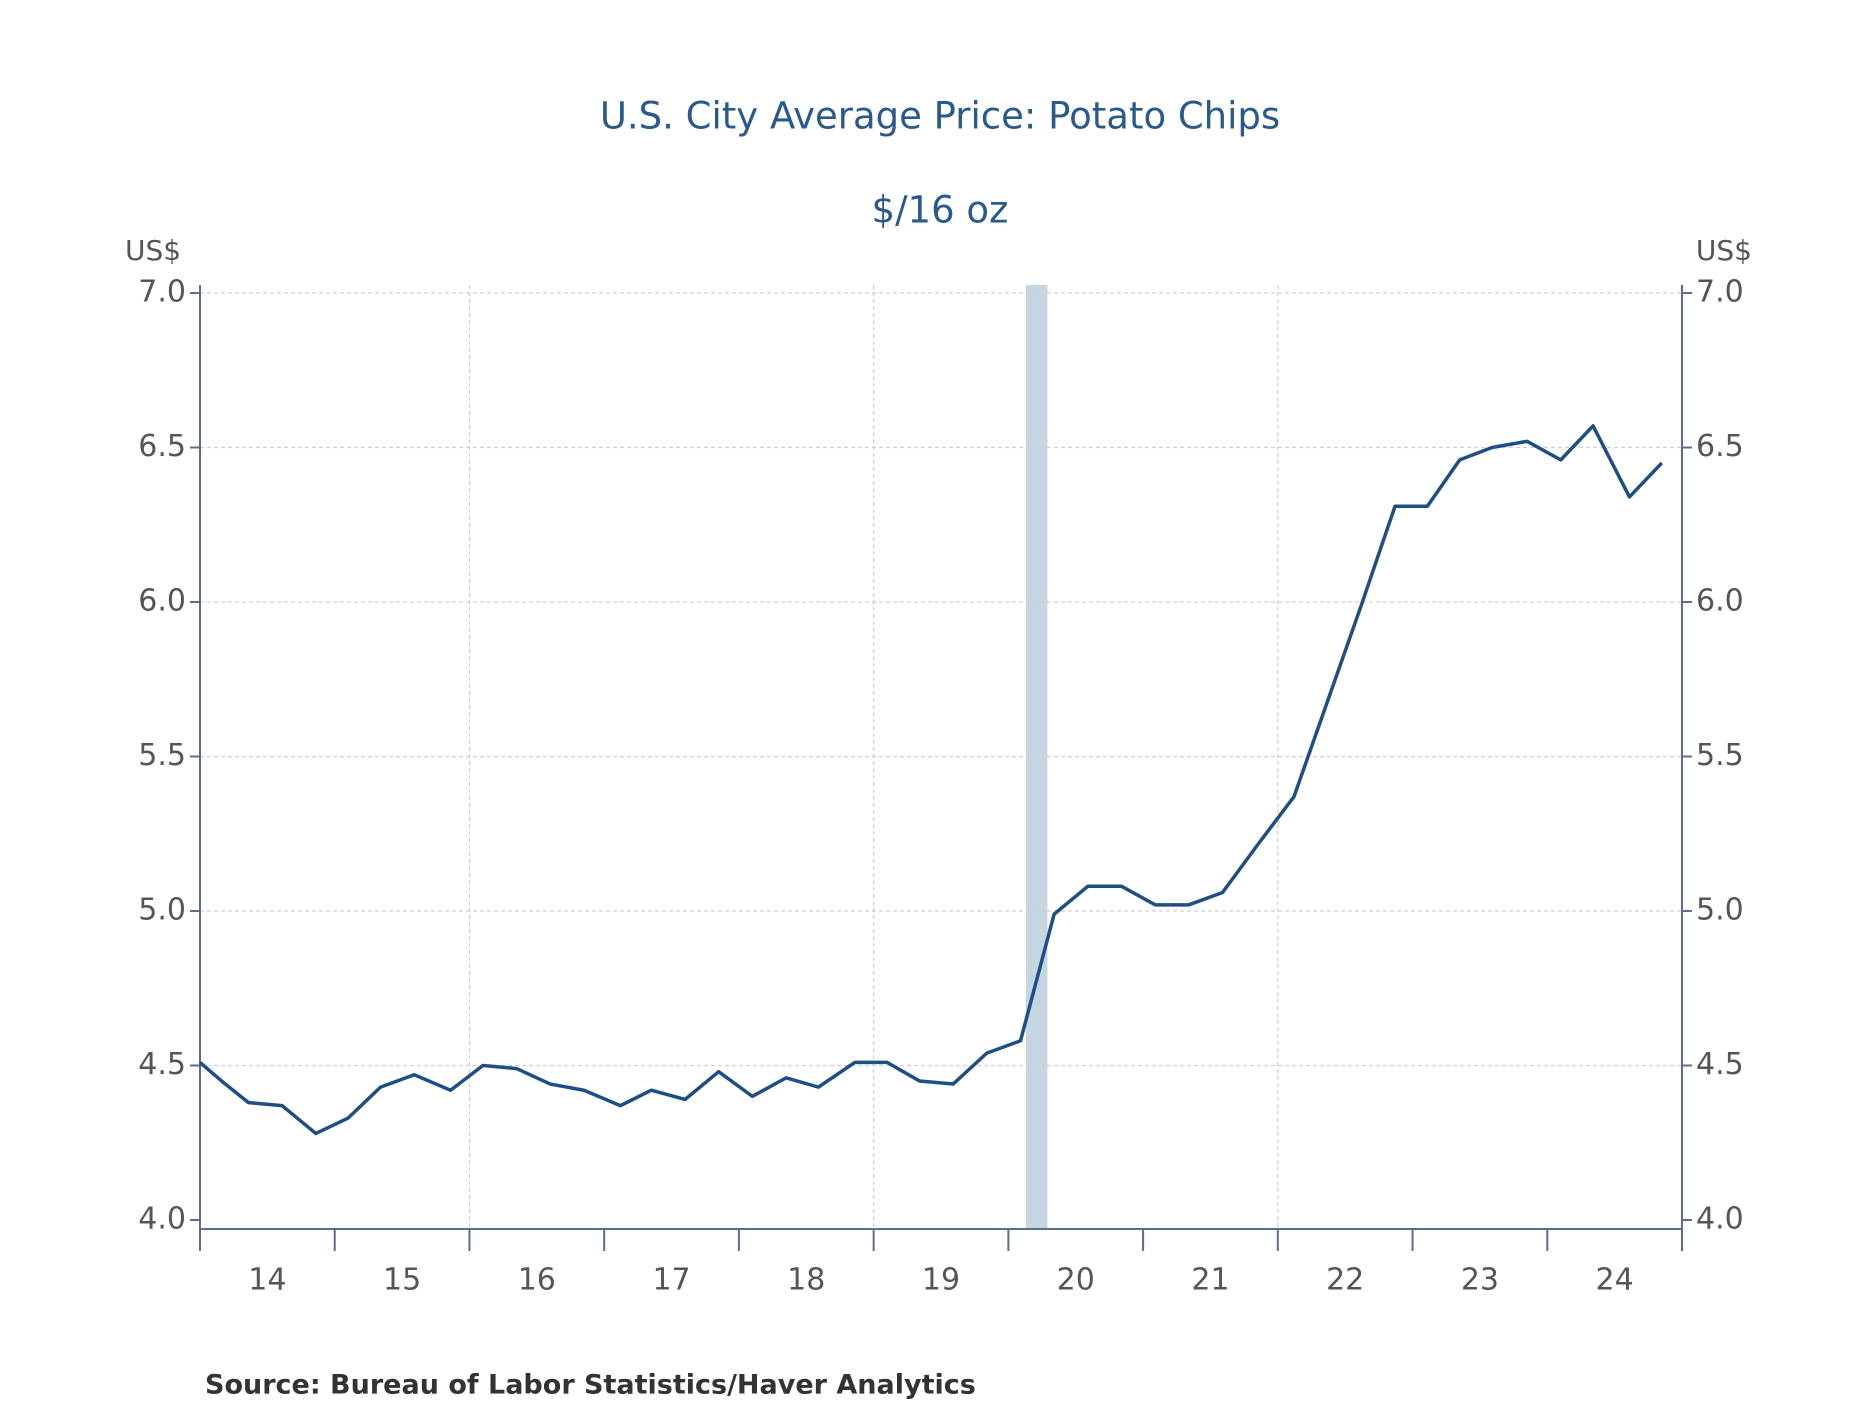 Image resolution: width=1872 pixels, height=1404 pixels. What do you see at coordinates (537, 1280) in the screenshot?
I see `x-tick-label: 16` at bounding box center [537, 1280].